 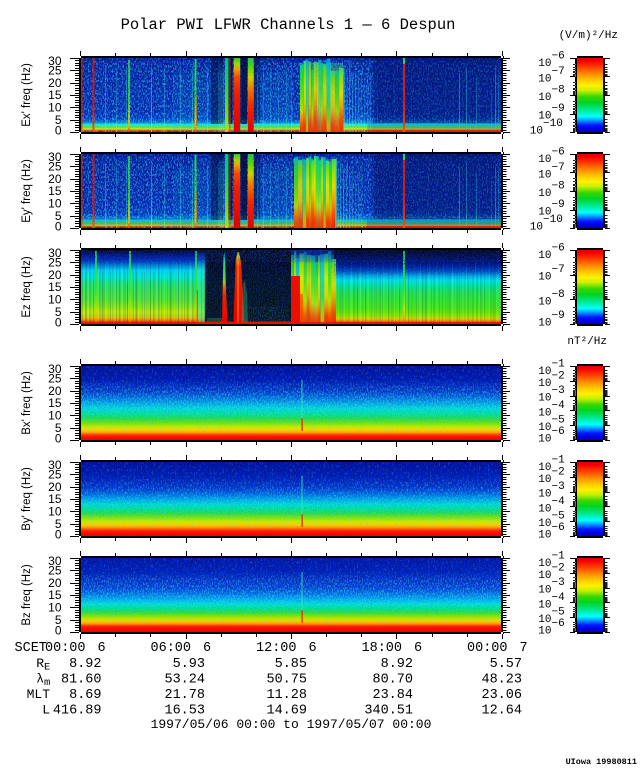 What do you see at coordinates (506, 664) in the screenshot?
I see `svg-text: 5.57` at bounding box center [506, 664].